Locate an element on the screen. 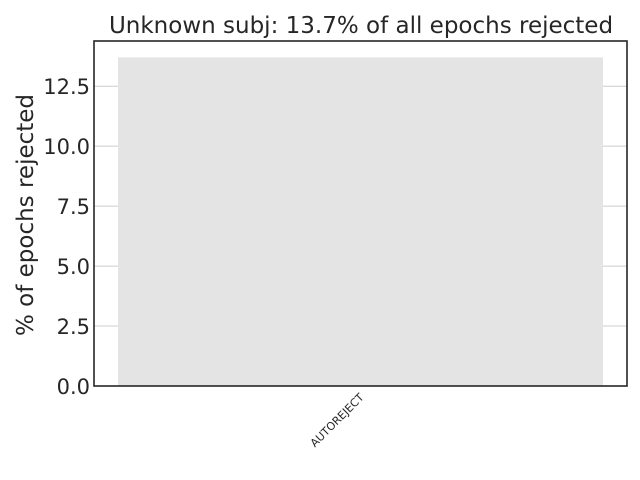 The width and height of the screenshot is (640, 480). y-tick-labels: 0.0 2.5 5.0 7.5 10.0 12.5 is located at coordinates (66, 237).